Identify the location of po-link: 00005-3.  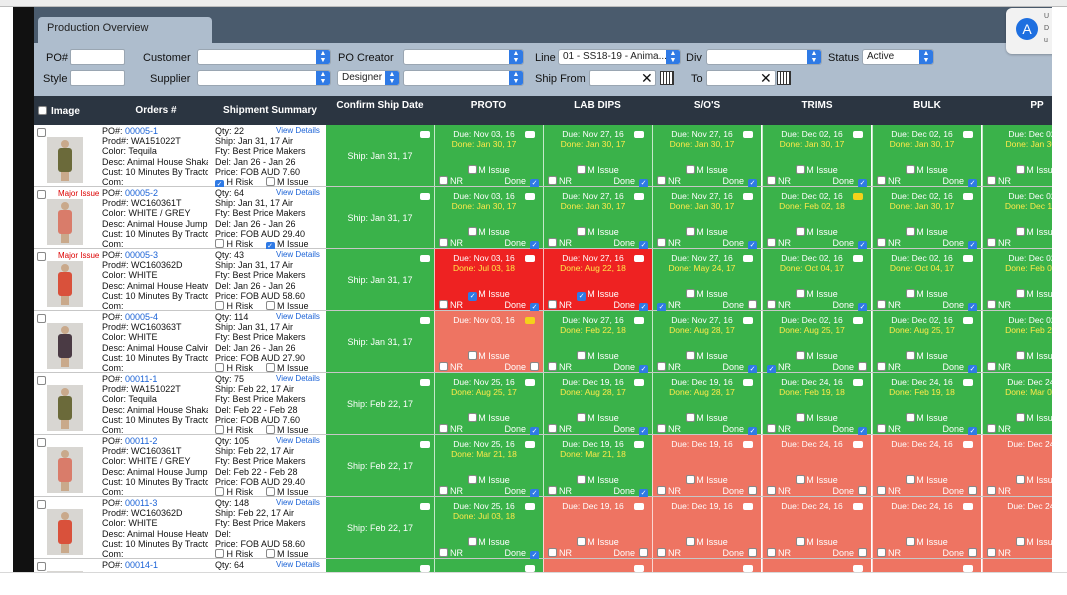
(142, 255).